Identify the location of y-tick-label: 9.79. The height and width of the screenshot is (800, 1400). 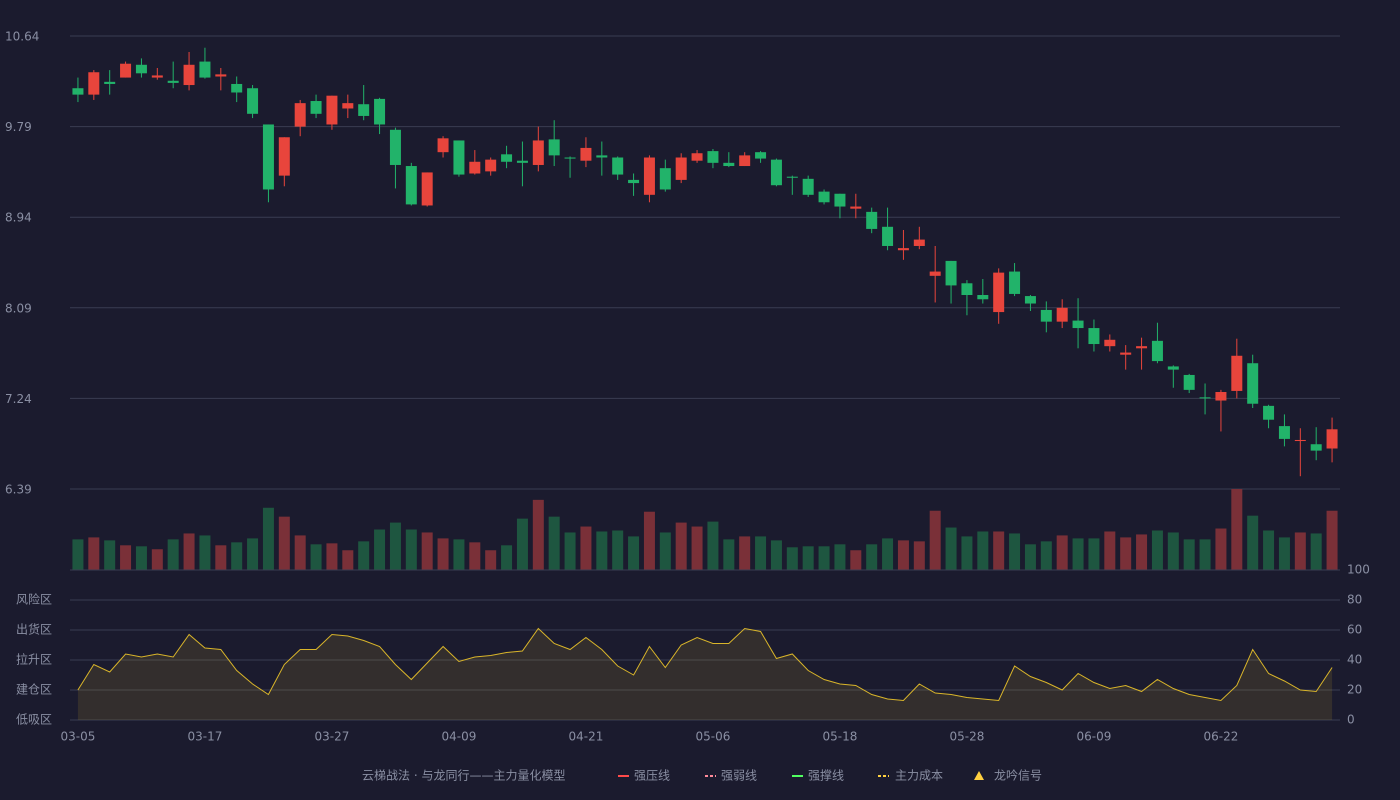
(18, 127).